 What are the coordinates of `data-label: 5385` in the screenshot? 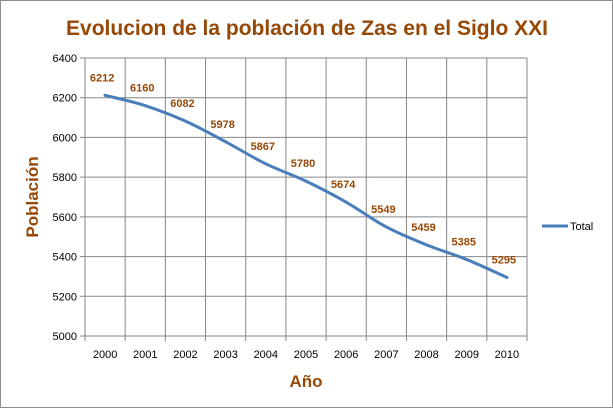 It's located at (463, 243).